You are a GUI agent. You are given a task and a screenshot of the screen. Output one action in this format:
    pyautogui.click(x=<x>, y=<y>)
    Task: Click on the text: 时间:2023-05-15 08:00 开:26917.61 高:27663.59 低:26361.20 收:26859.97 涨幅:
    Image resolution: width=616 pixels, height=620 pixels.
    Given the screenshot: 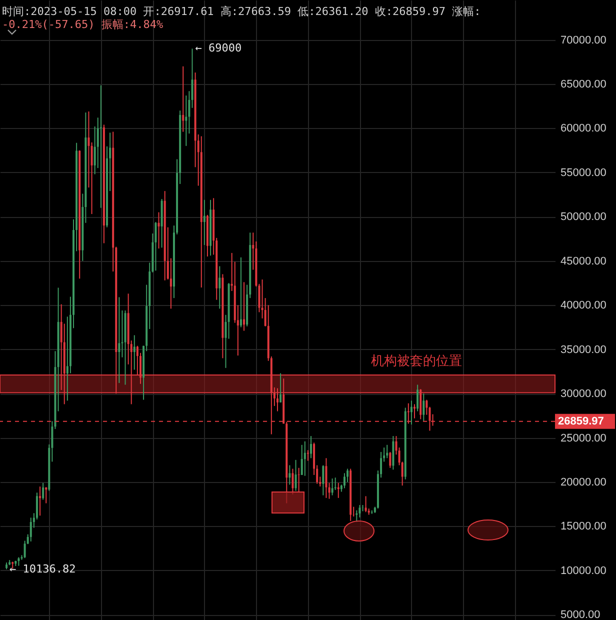 What is the action you would take?
    pyautogui.click(x=241, y=11)
    